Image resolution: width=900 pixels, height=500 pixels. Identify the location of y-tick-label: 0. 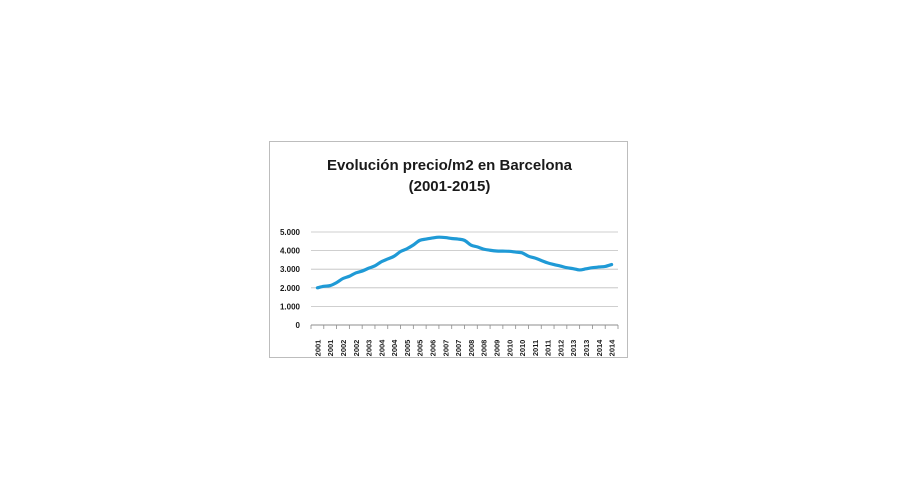
(298, 325).